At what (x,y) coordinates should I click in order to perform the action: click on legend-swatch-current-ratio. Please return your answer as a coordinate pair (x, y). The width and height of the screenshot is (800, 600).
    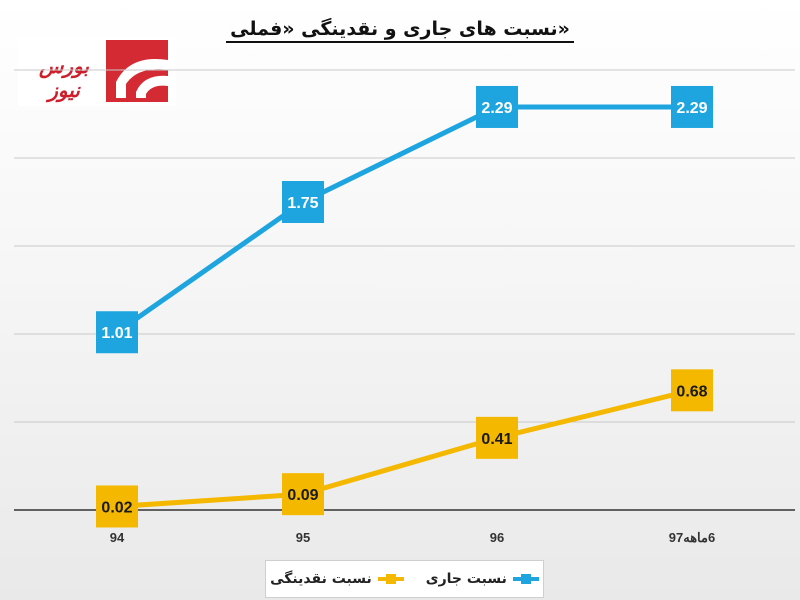
    Looking at the image, I should click on (525, 579).